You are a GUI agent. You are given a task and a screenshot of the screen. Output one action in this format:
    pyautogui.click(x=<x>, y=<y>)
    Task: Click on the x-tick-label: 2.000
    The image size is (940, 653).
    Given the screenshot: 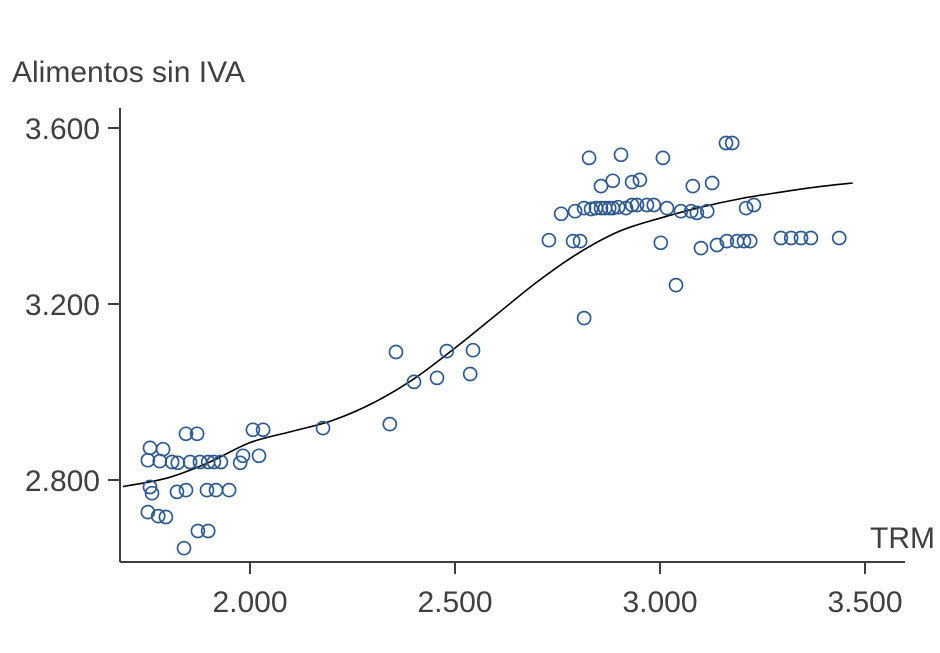 What is the action you would take?
    pyautogui.click(x=249, y=602)
    